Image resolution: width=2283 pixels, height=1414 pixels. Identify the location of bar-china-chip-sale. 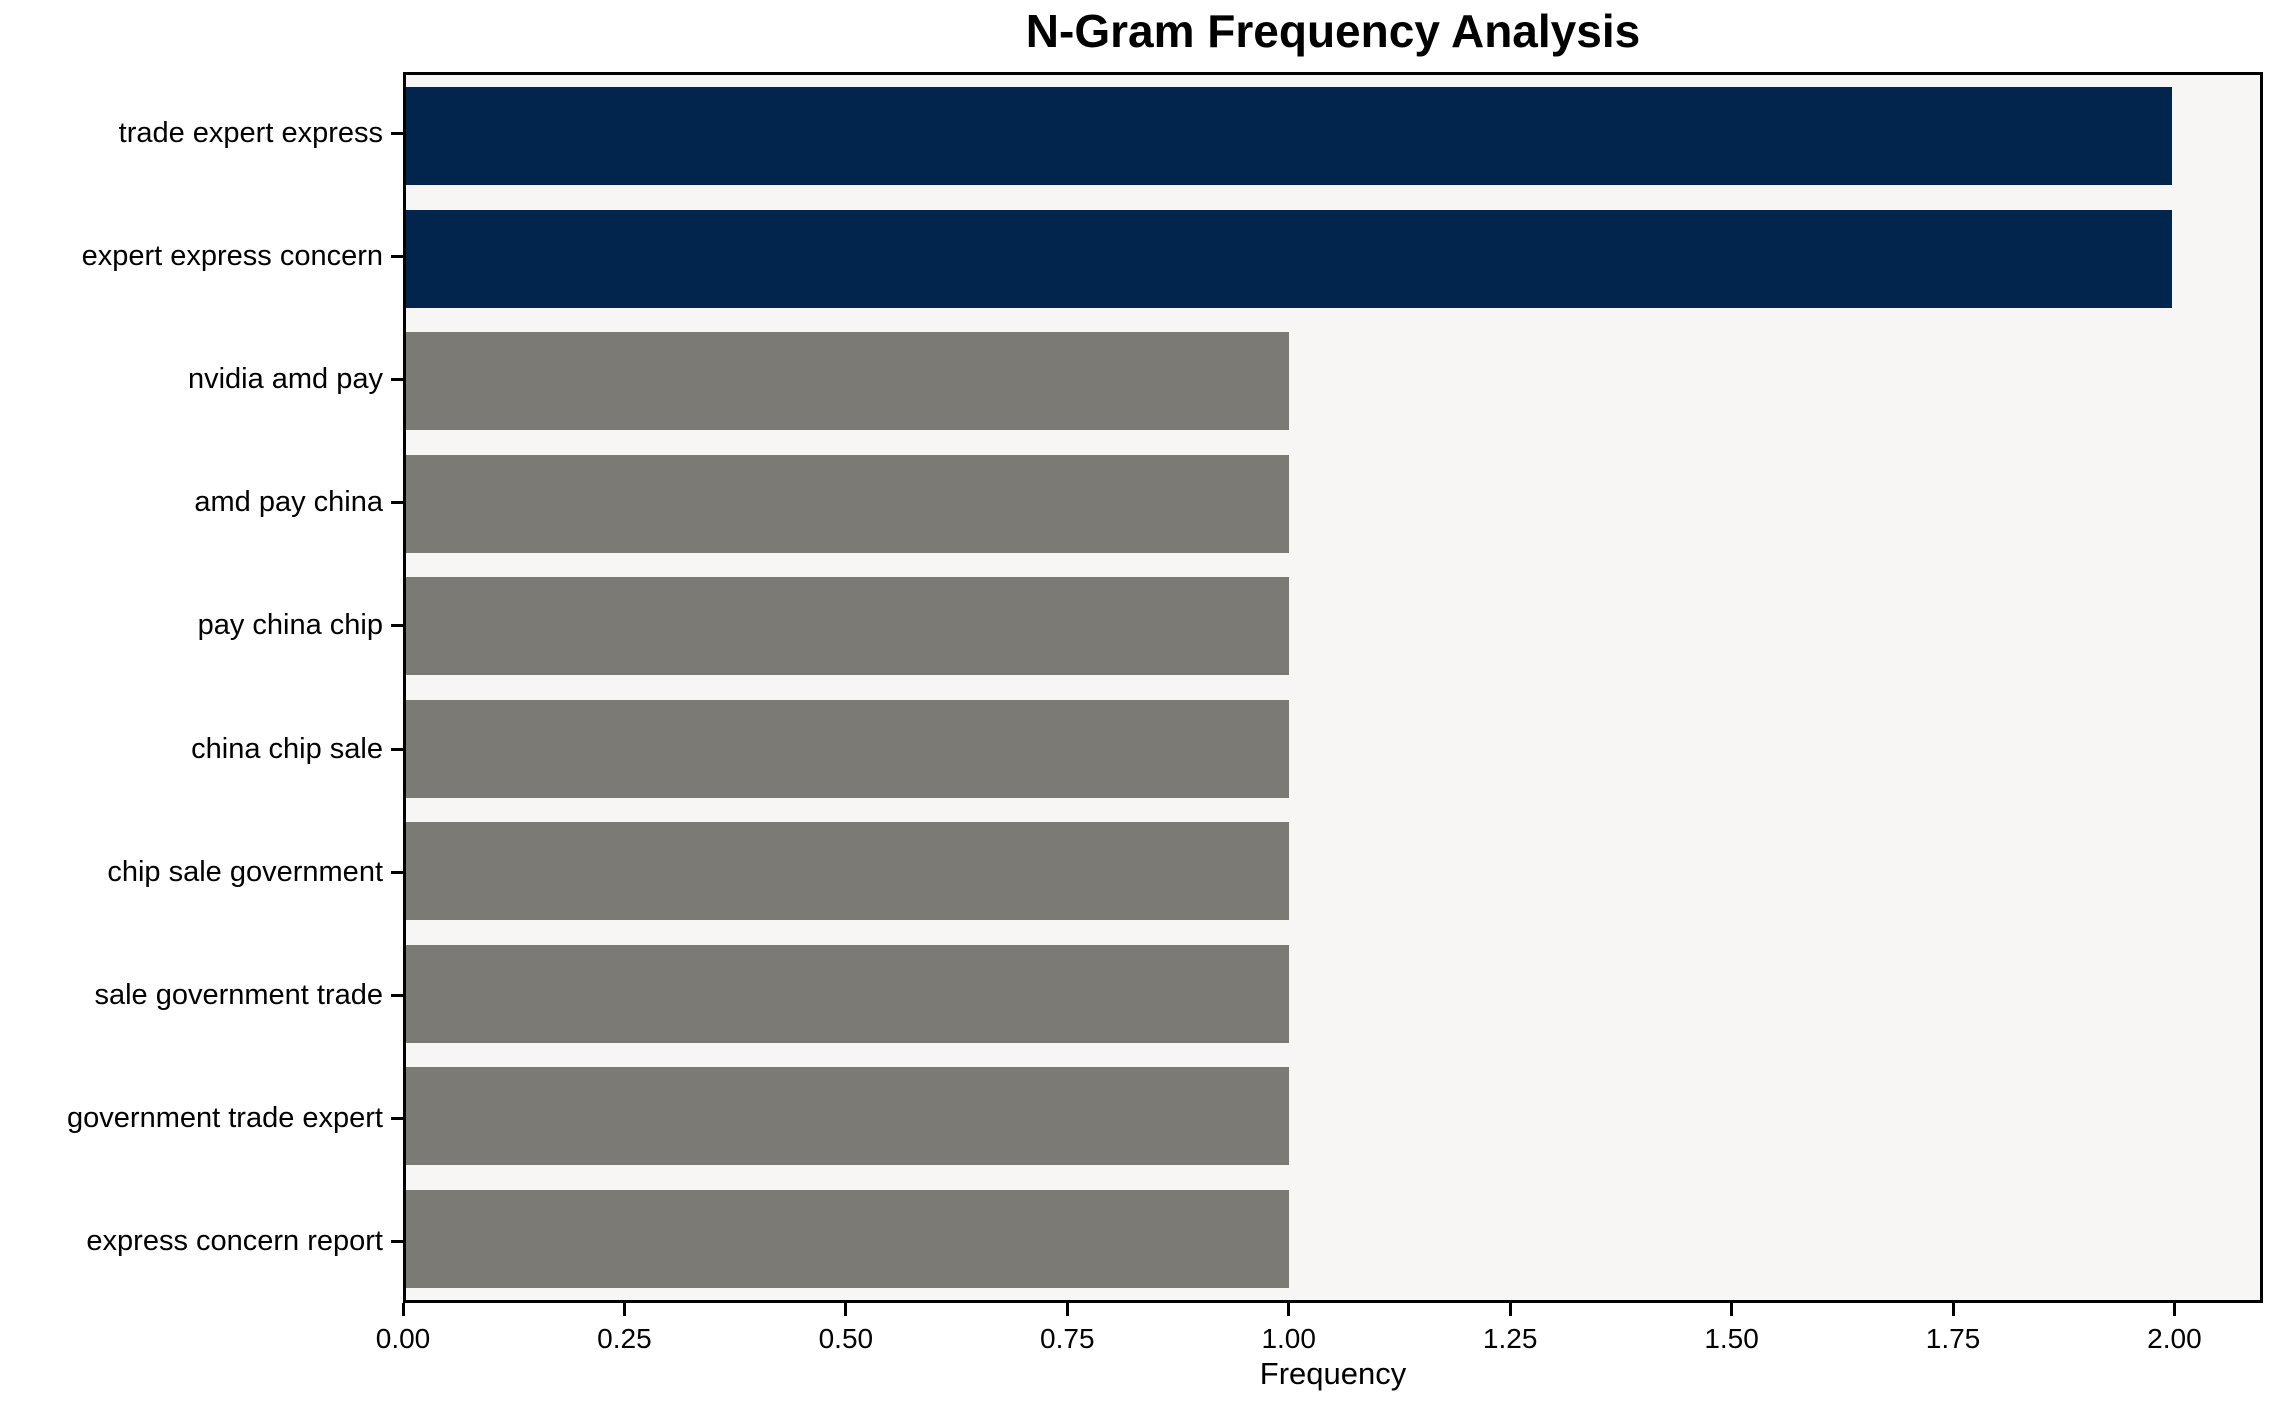
(847, 748).